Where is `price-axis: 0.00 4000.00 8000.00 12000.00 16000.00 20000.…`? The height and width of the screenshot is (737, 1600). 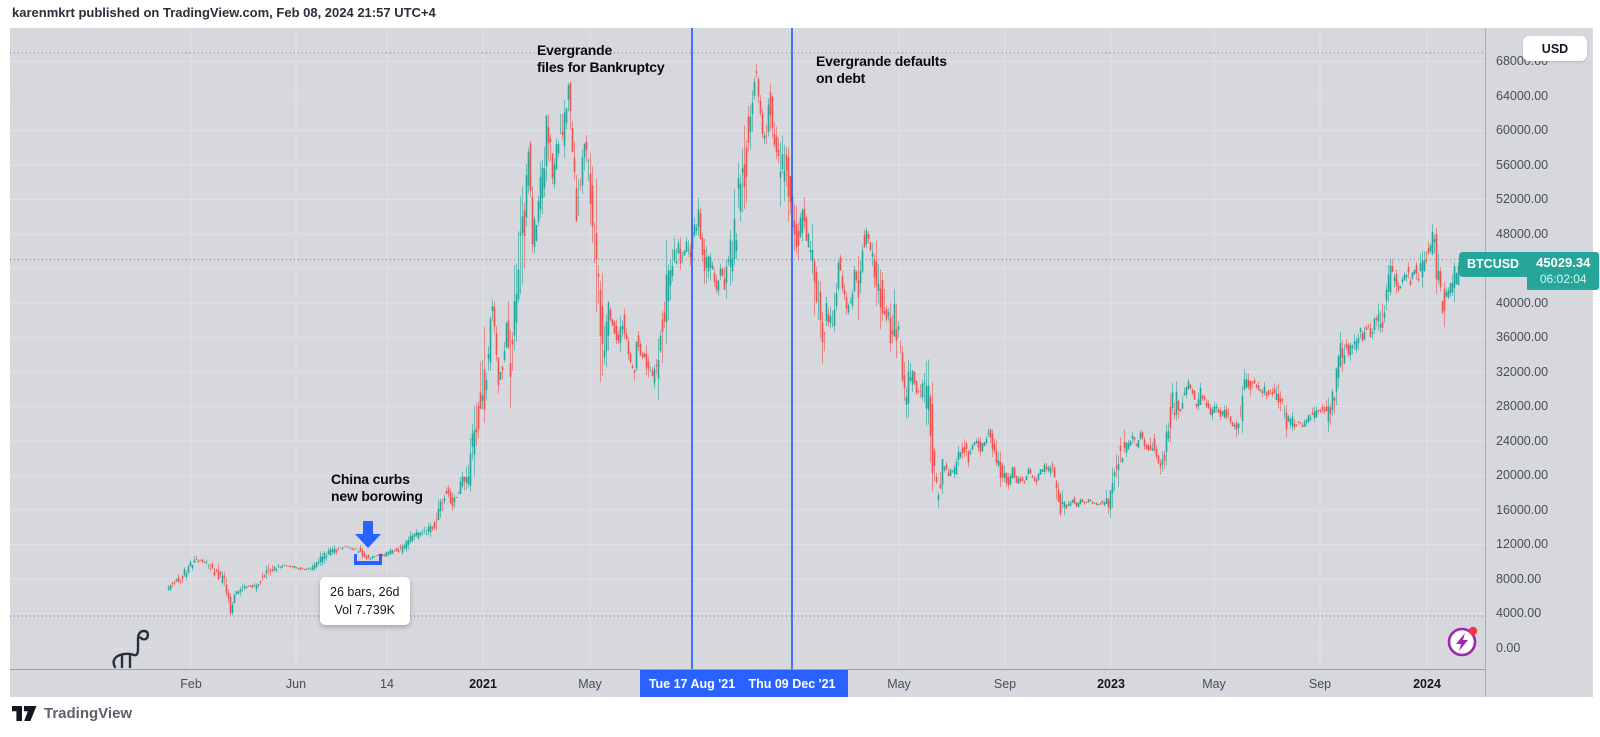 price-axis: 0.00 4000.00 8000.00 12000.00 16000.00 20000.… is located at coordinates (1539, 362).